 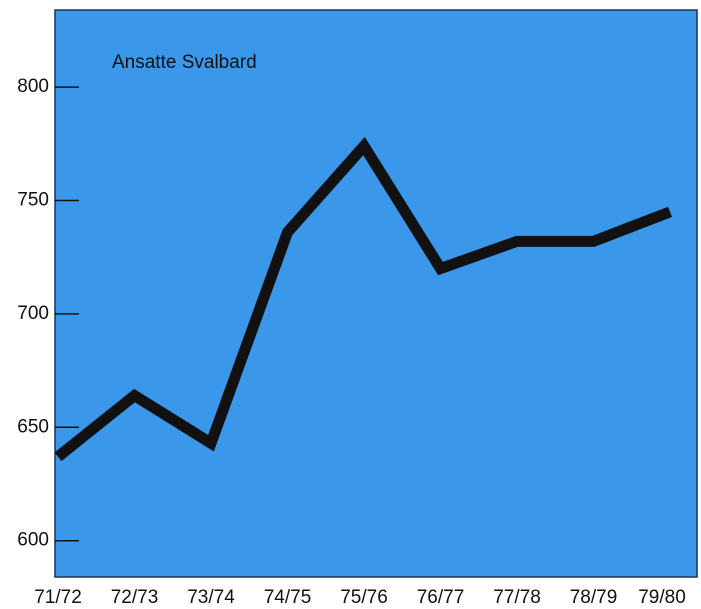 I want to click on x-tick-label: 75/76, so click(x=364, y=597).